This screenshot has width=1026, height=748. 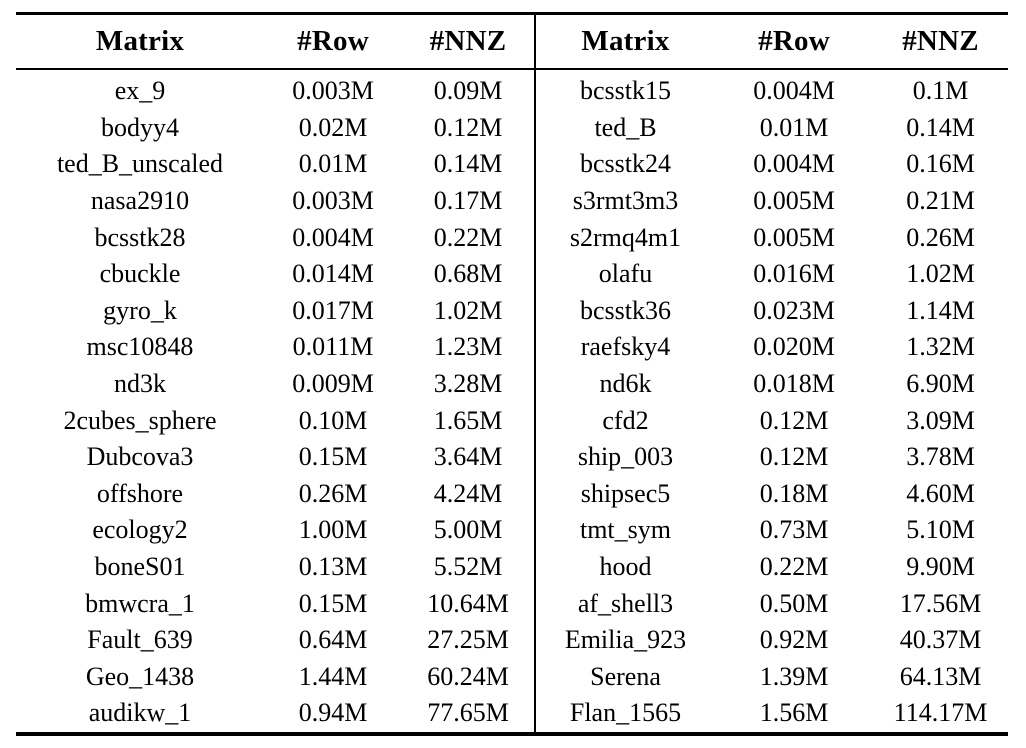 What do you see at coordinates (333, 347) in the screenshot?
I see `row-count-cell: 0.011M` at bounding box center [333, 347].